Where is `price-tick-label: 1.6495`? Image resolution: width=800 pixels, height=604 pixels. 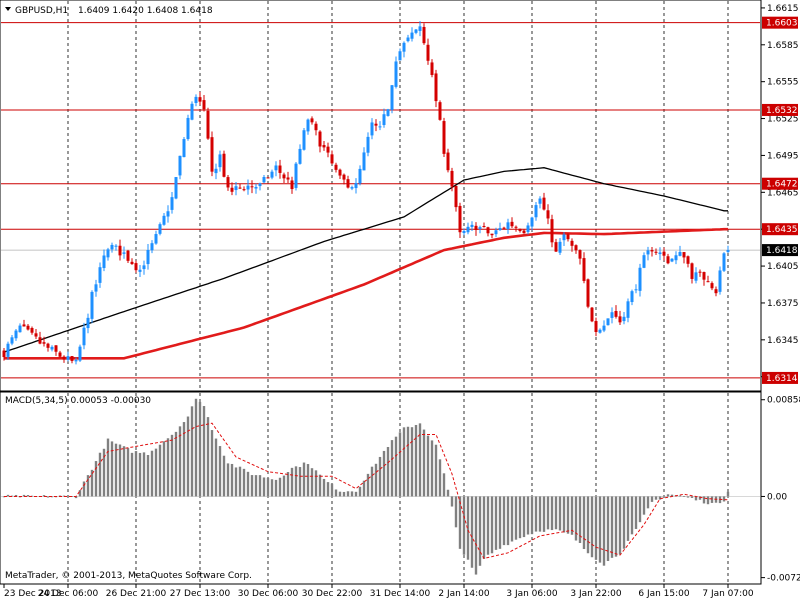
price-tick-label: 1.6495 is located at coordinates (783, 156).